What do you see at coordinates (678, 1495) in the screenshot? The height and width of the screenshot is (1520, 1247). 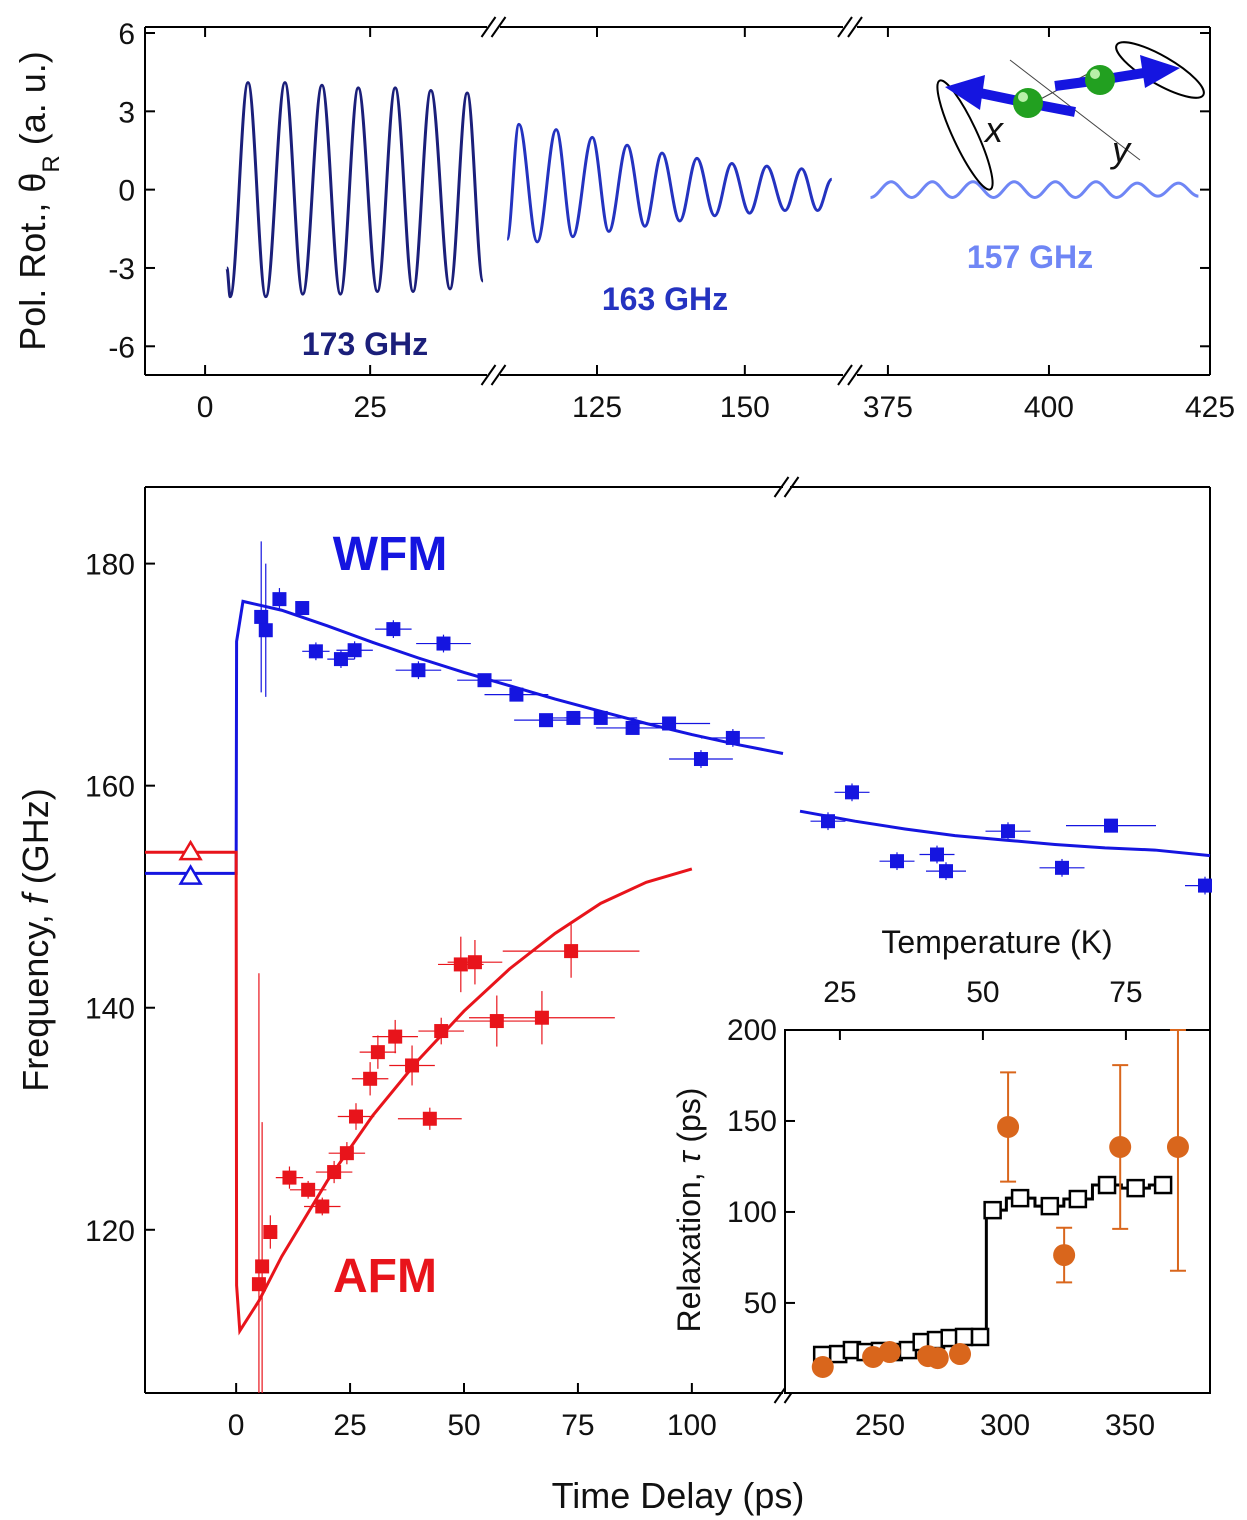 I see `axis-label: Time Delay (ps)` at bounding box center [678, 1495].